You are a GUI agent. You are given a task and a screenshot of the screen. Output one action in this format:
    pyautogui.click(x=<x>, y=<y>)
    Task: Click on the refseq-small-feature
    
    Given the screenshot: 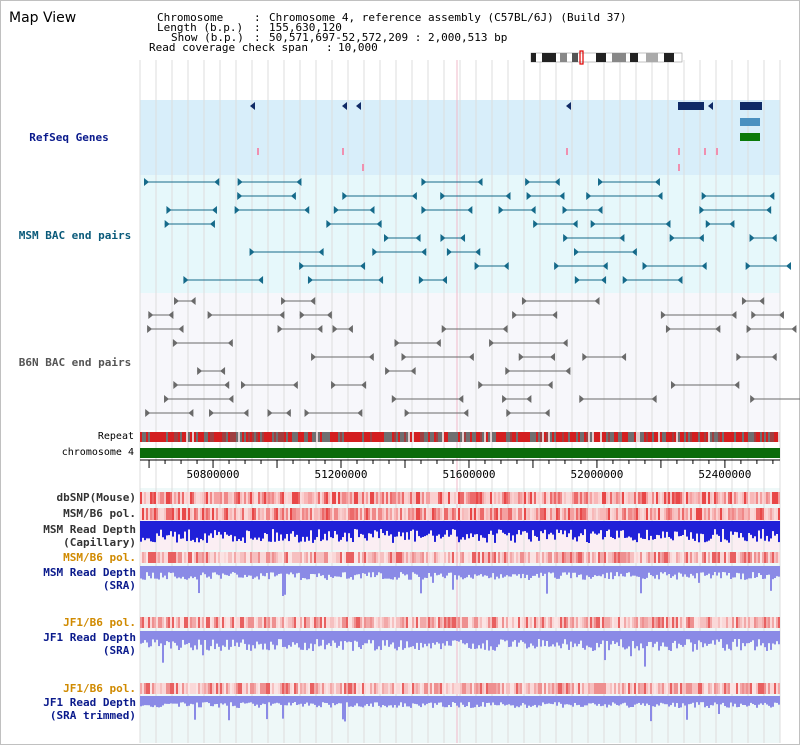 What is the action you would take?
    pyautogui.click(x=567, y=151)
    